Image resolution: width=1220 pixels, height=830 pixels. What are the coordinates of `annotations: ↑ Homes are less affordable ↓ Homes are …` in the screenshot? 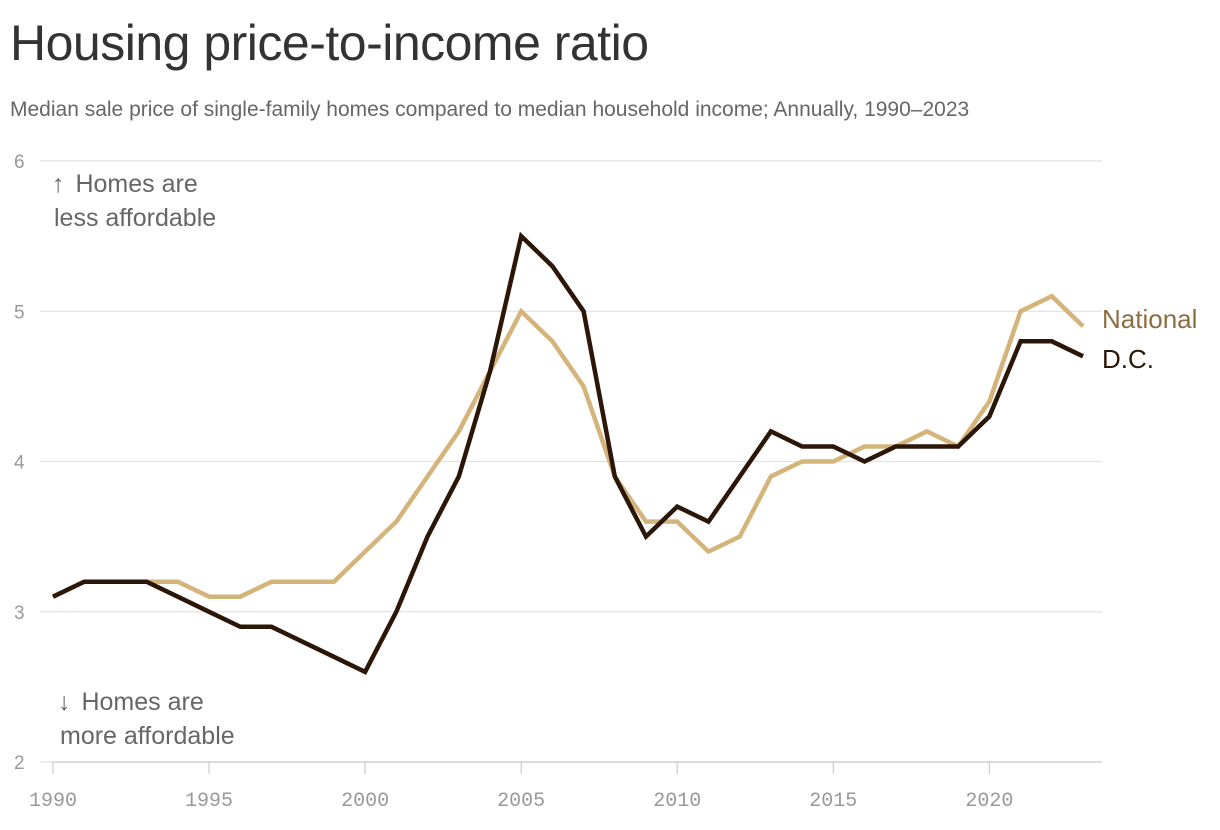 It's located at (143, 460).